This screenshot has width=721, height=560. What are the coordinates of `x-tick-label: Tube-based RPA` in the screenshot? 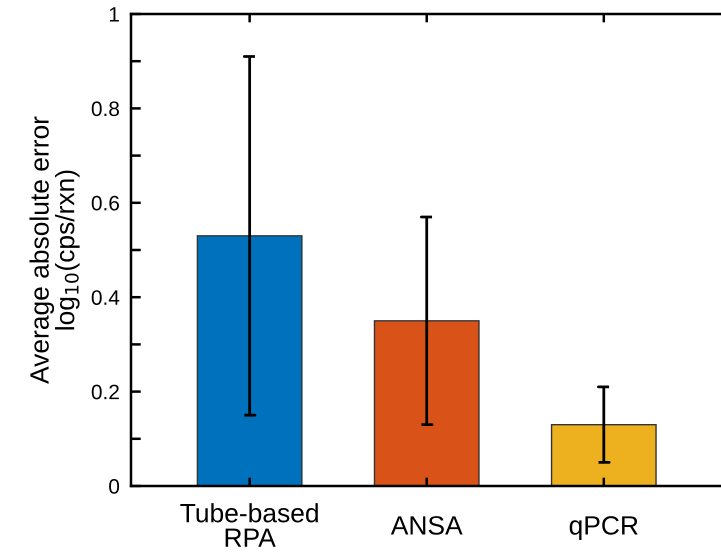 It's located at (249, 525).